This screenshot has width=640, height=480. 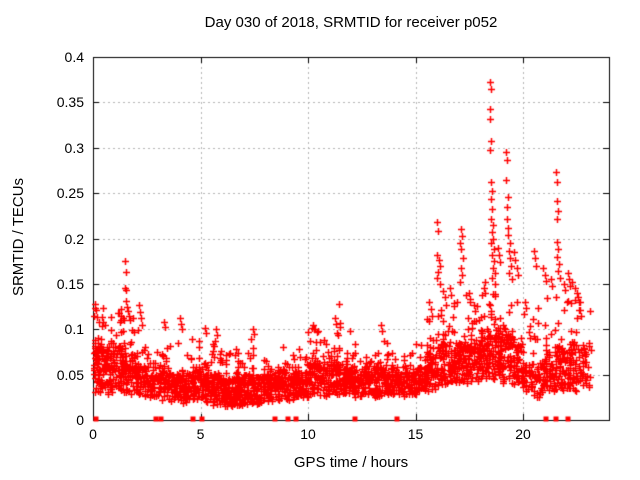 I want to click on y-axis-label: SRMTID / TECUs, so click(x=18, y=237).